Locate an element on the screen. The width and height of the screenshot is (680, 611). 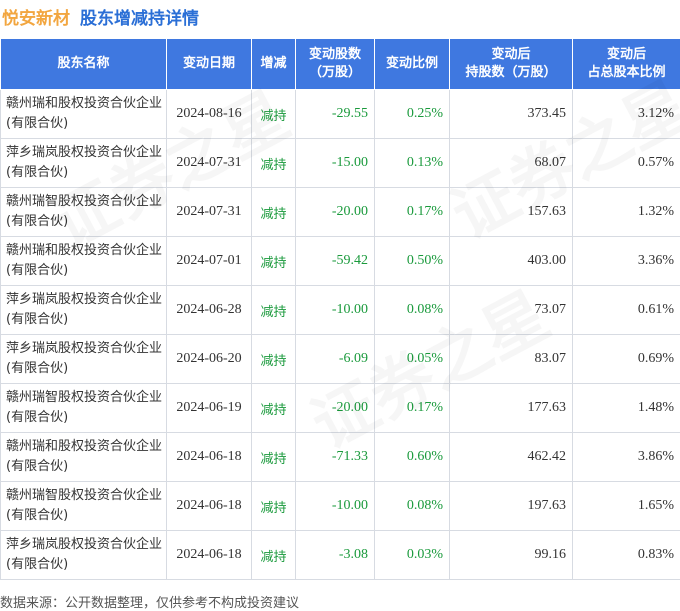
after-ratio: 0.57% is located at coordinates (626, 163).